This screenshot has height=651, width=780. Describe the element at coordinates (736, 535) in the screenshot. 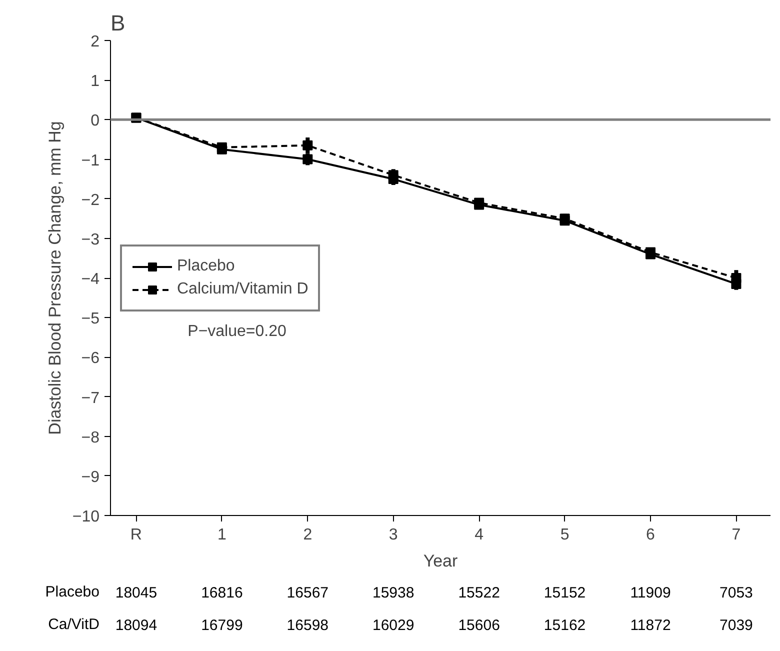

I see `x-tick-label: 7` at that location.